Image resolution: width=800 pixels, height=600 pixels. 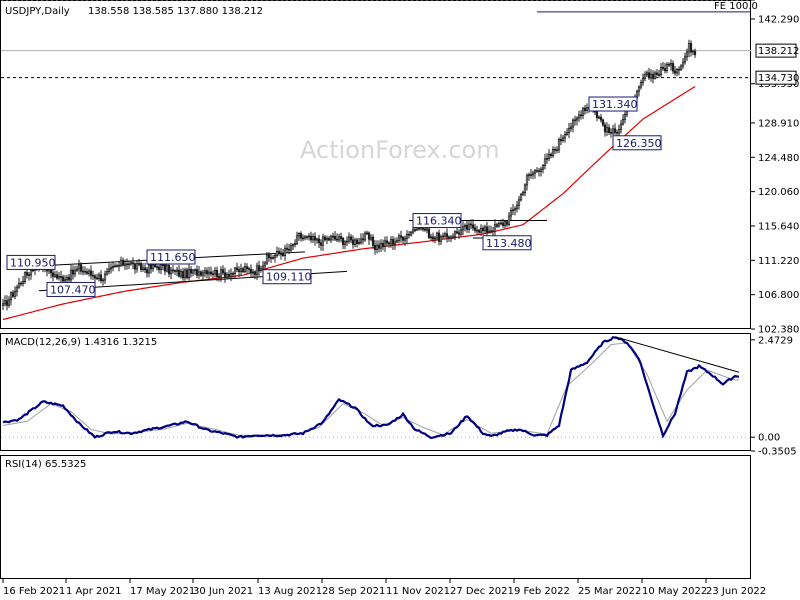 I want to click on price-annotation: 113.480, so click(x=507, y=243).